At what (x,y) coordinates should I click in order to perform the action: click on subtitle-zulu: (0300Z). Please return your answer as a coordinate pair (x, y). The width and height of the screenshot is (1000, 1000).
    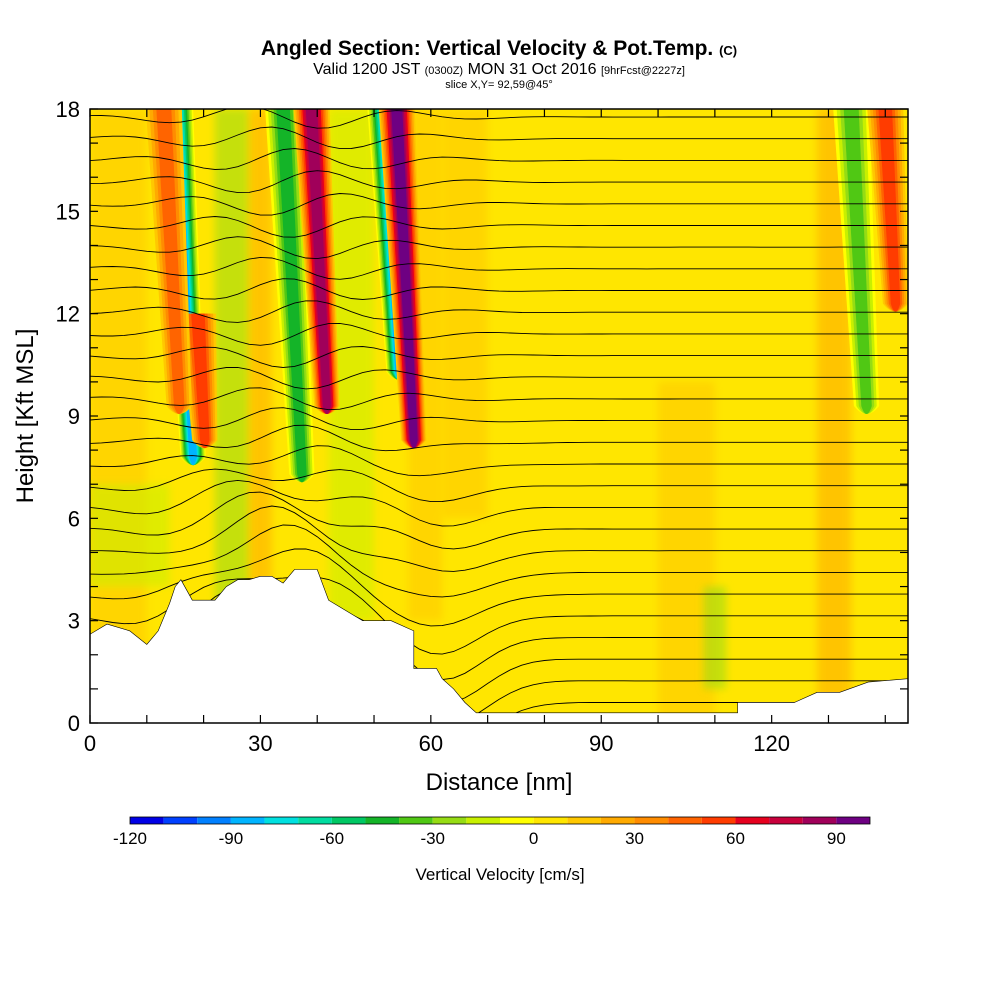
    Looking at the image, I should click on (444, 71).